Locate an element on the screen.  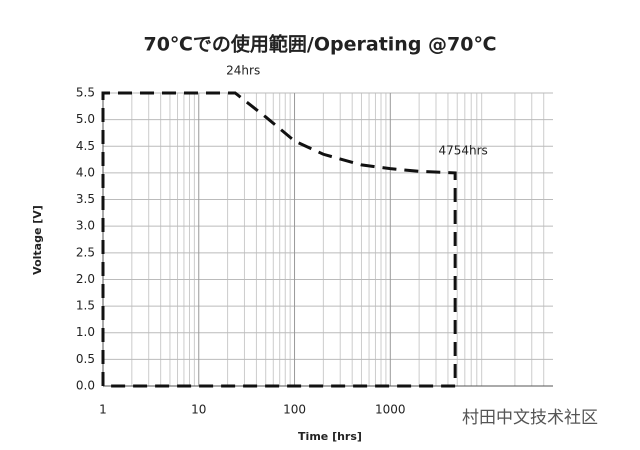
annotation: 4754hrs is located at coordinates (462, 150).